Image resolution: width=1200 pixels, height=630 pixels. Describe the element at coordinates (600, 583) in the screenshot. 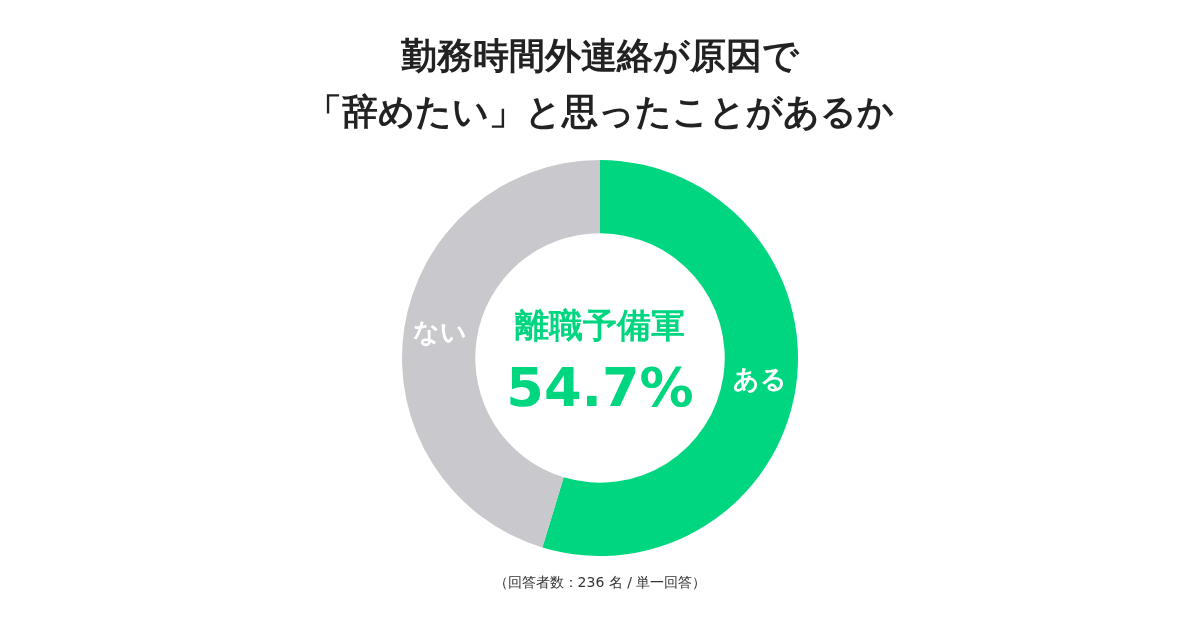

I see `text: （回答者数：236 名 / 単一回答）` at that location.